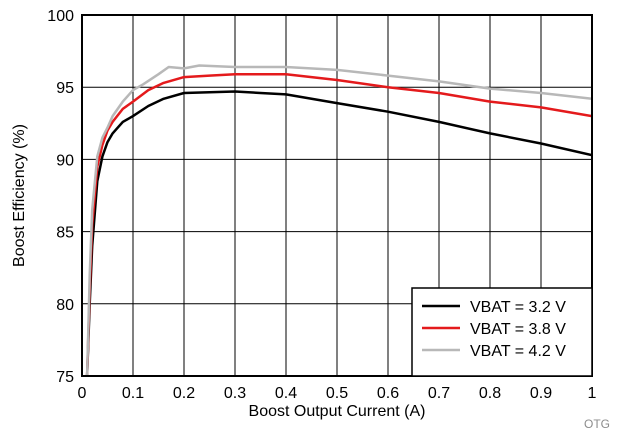  What do you see at coordinates (541, 393) in the screenshot?
I see `x-tick-label: 0.9` at bounding box center [541, 393].